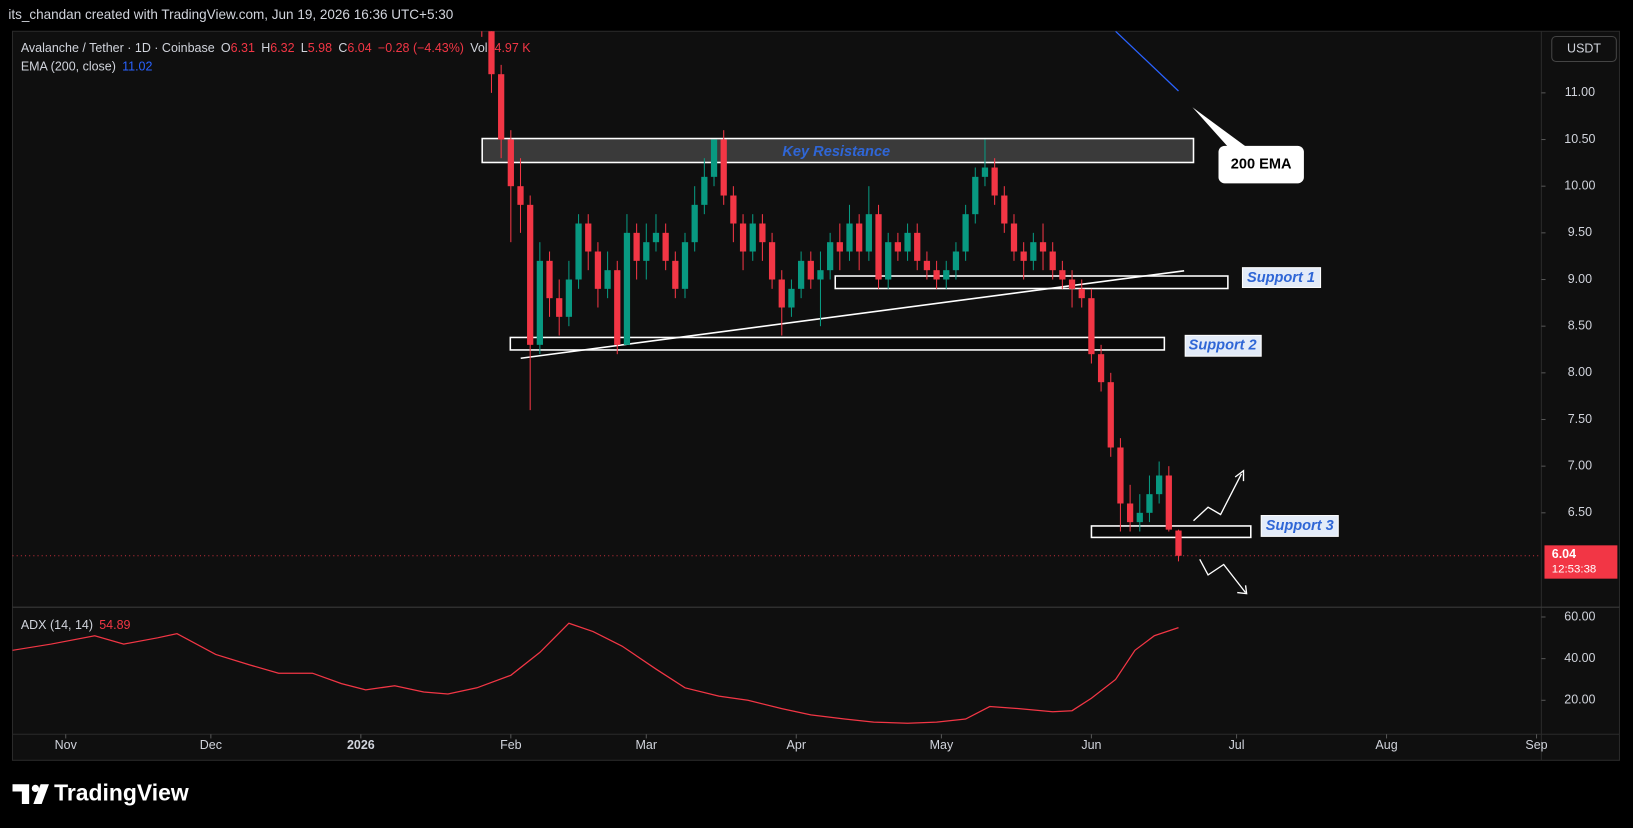  Describe the element at coordinates (1580, 465) in the screenshot. I see `y-tick-label: 7.00` at that location.